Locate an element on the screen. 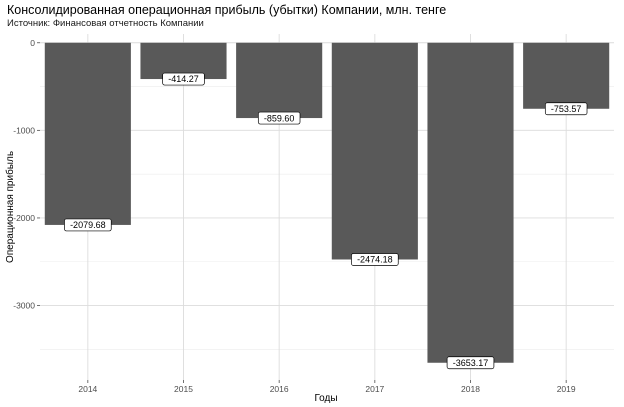  data-label: -2079.68 is located at coordinates (88, 225).